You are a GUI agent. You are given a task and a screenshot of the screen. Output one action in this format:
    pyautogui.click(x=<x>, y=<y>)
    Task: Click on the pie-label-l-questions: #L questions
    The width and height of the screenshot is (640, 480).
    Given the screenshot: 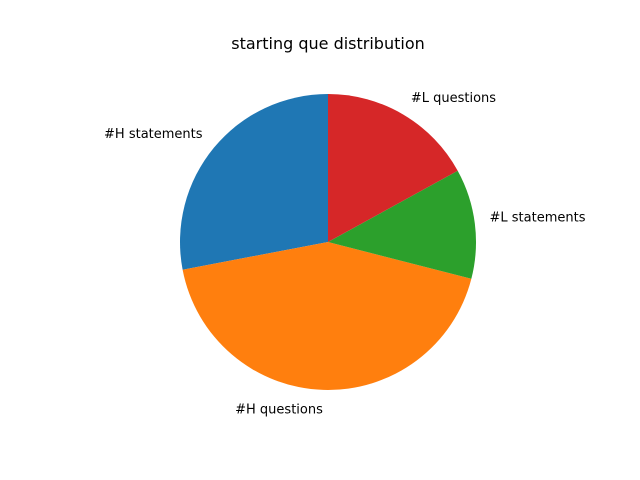 What is the action you would take?
    pyautogui.click(x=453, y=98)
    